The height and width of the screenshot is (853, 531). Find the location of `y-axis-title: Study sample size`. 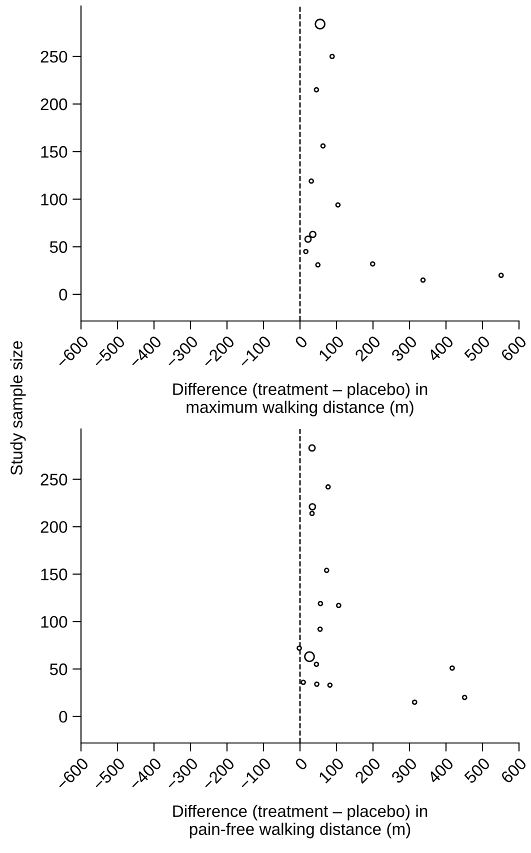

y-axis-title: Study sample size is located at coordinates (18, 408).